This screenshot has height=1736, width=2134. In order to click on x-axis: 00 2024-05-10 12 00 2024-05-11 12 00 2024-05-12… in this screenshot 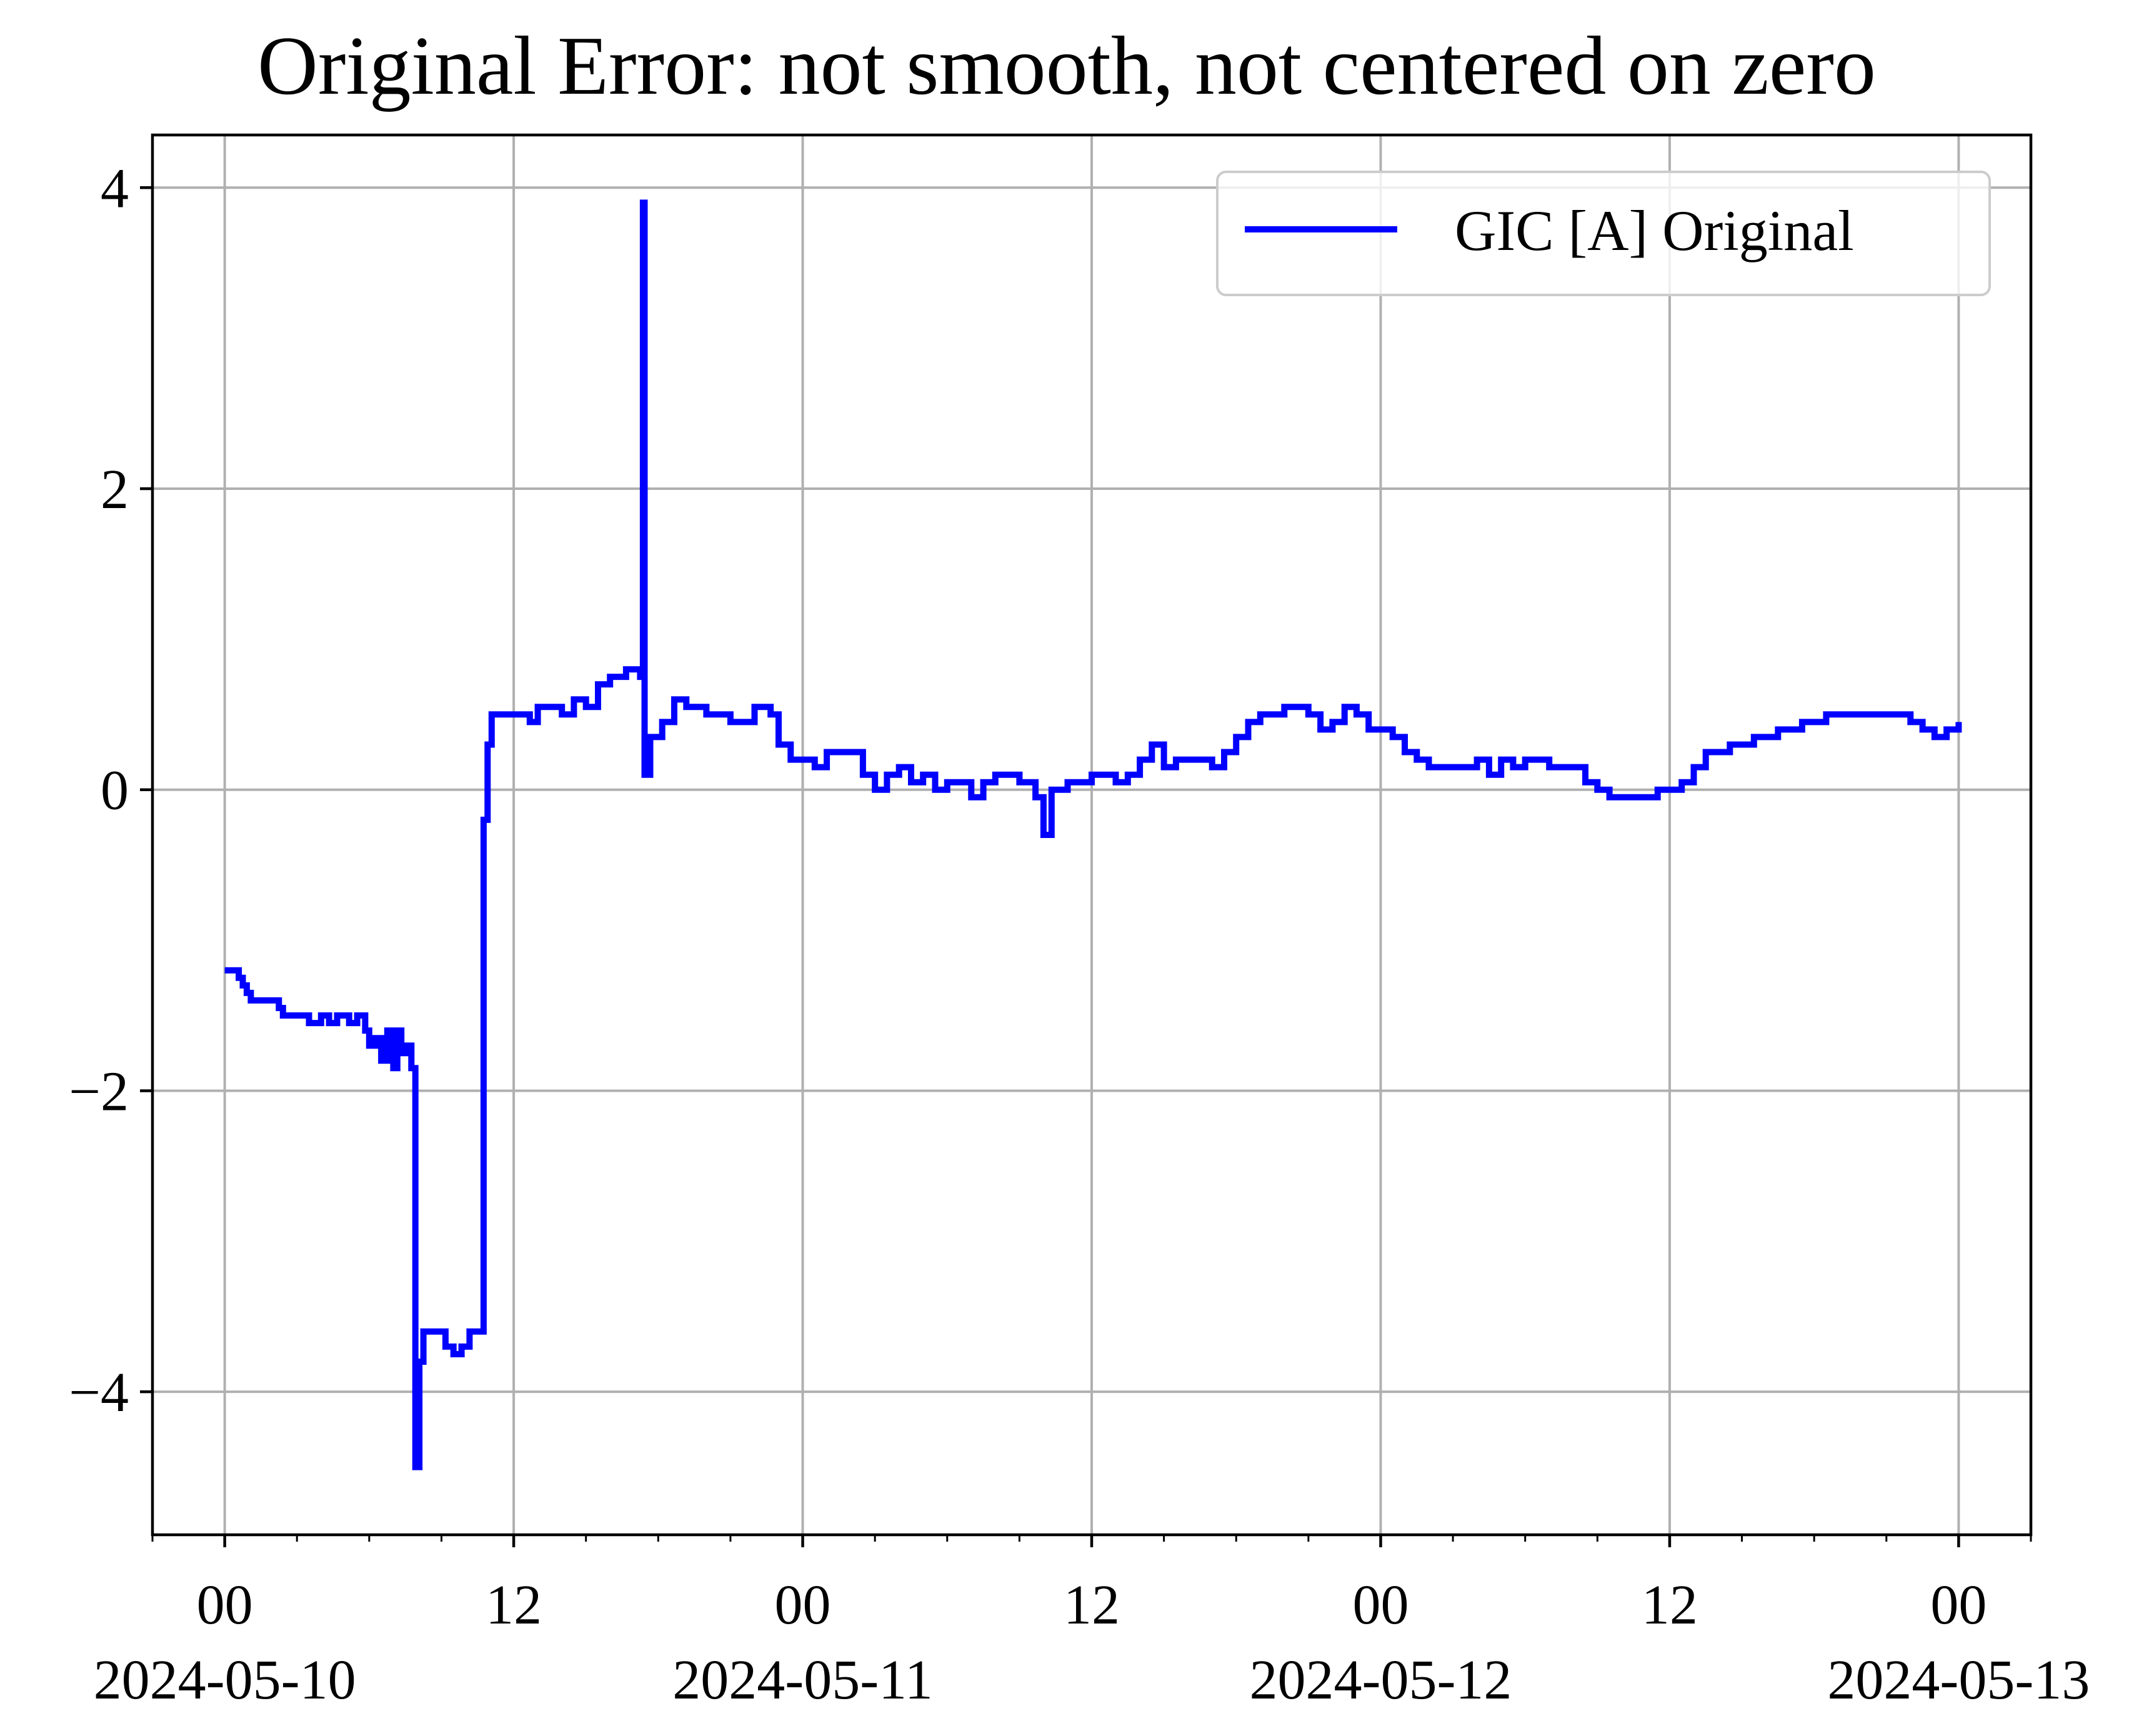, I will do `click(1092, 1623)`.